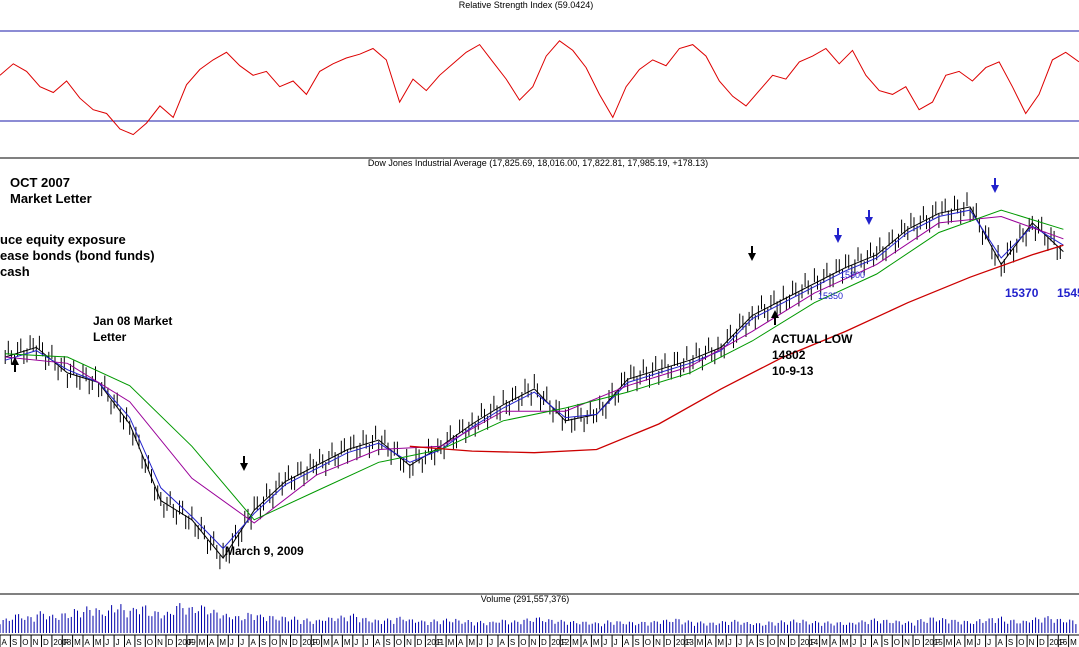 Image resolution: width=1079 pixels, height=647 pixels. I want to click on march-2009-label: March 9, 2009, so click(264, 551).